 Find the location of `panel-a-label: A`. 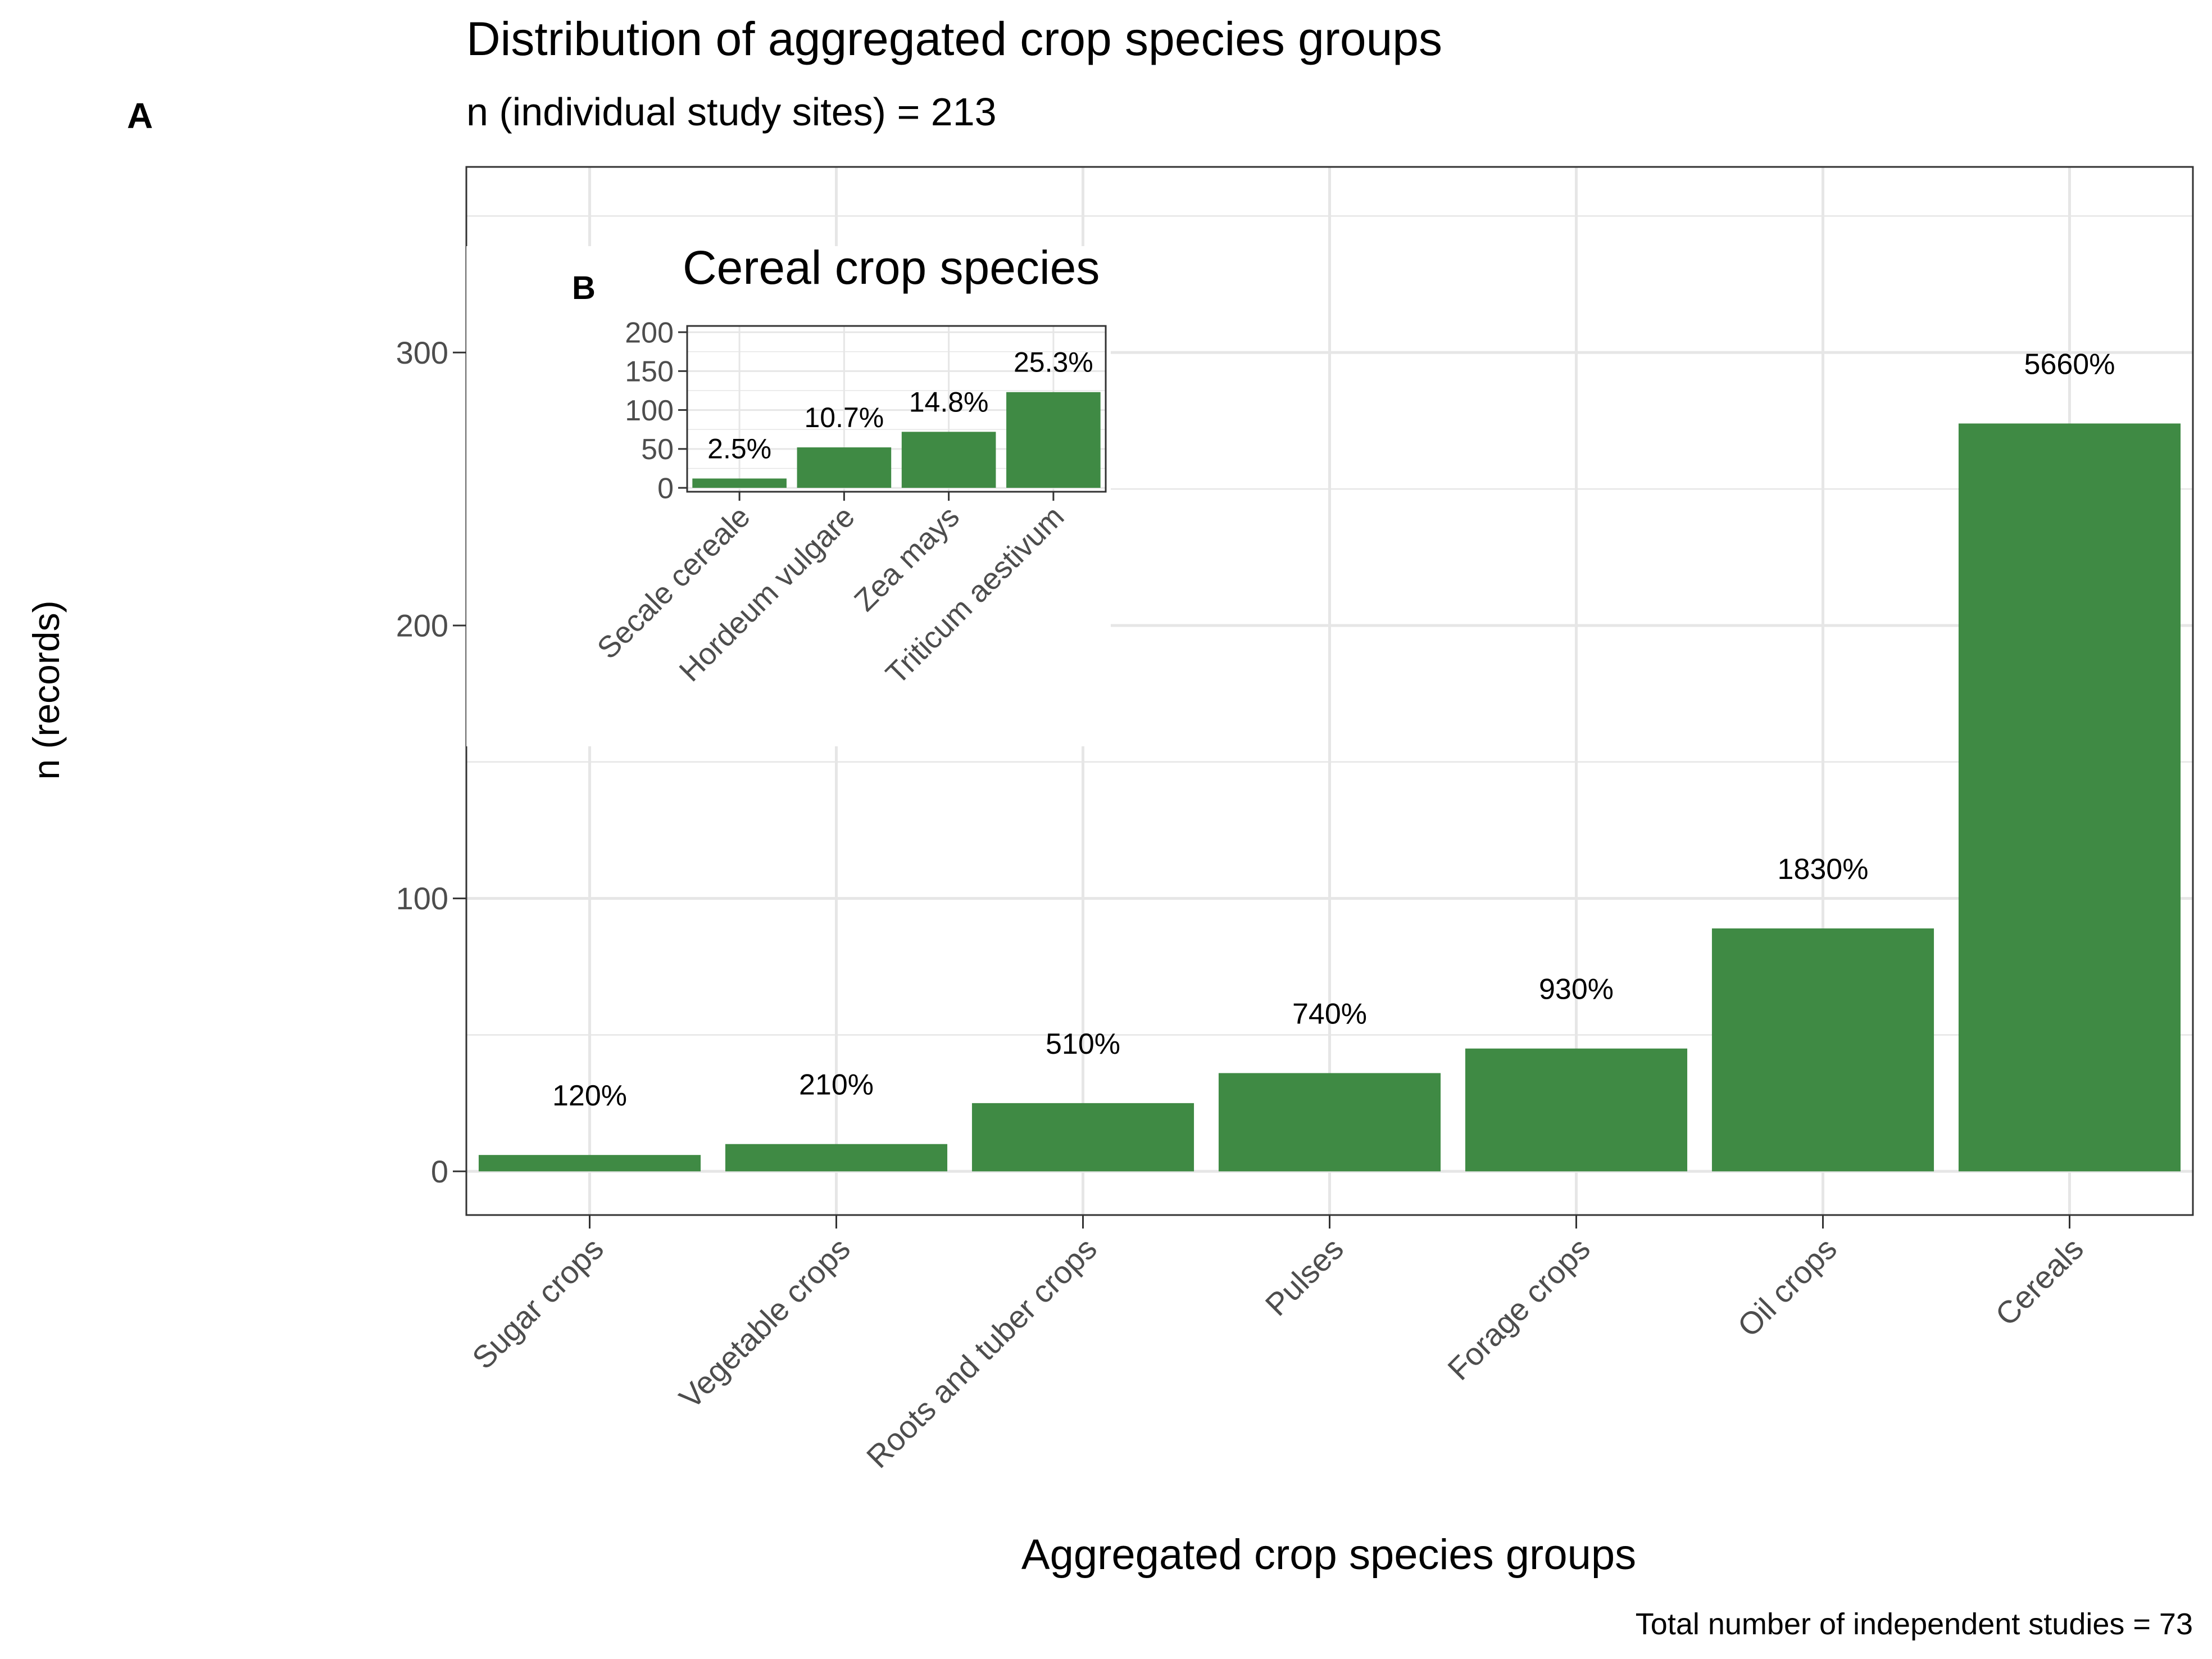

panel-a-label: A is located at coordinates (140, 116).